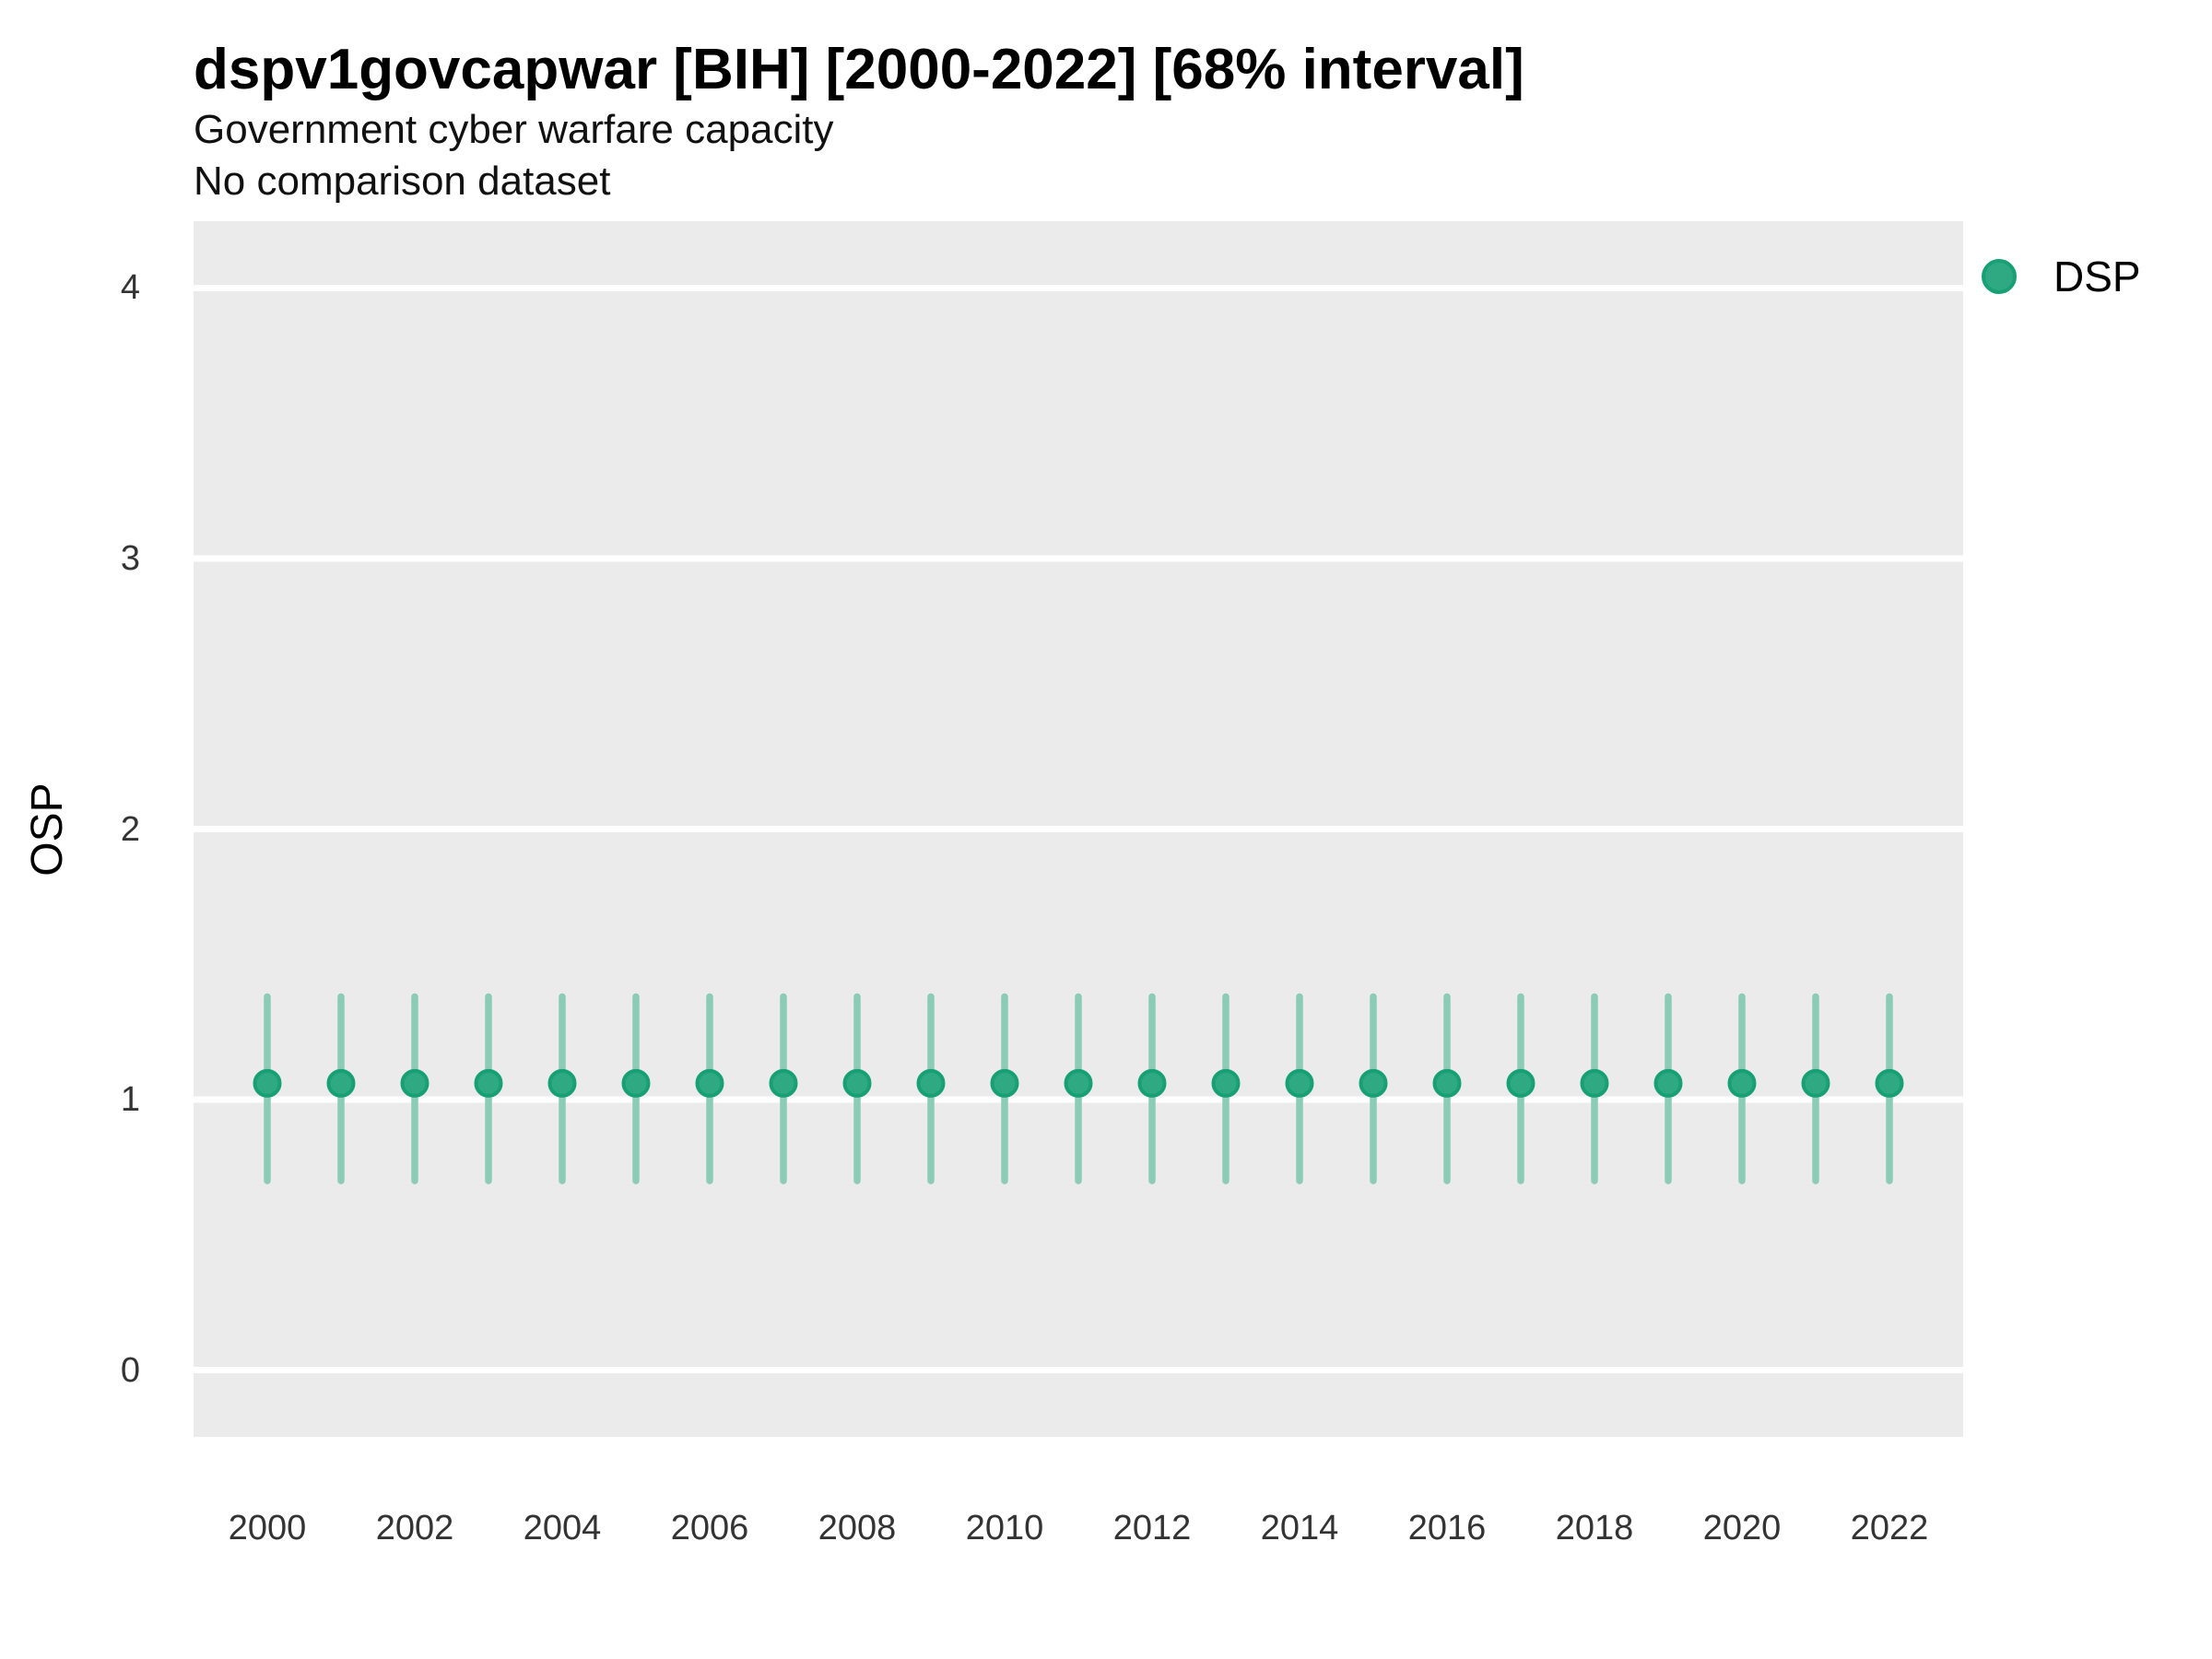 The height and width of the screenshot is (1659, 2212). Describe the element at coordinates (130, 558) in the screenshot. I see `y-tick-label-3: 3` at that location.